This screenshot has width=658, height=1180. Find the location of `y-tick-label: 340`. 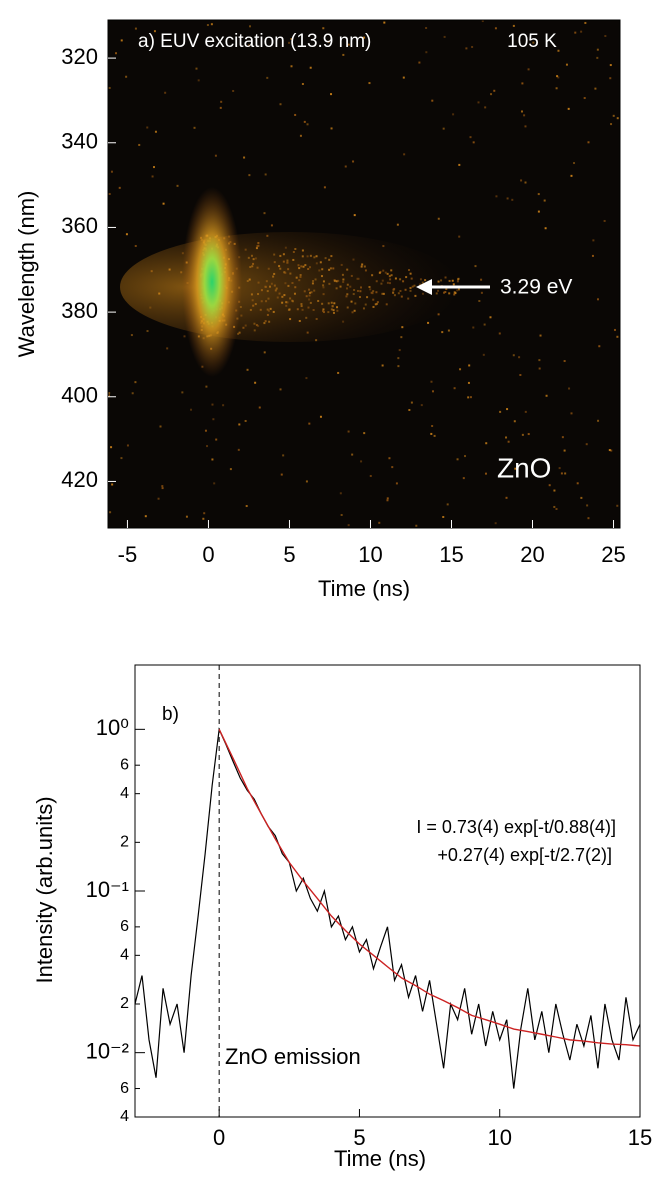

y-tick-label: 340 is located at coordinates (79, 141).